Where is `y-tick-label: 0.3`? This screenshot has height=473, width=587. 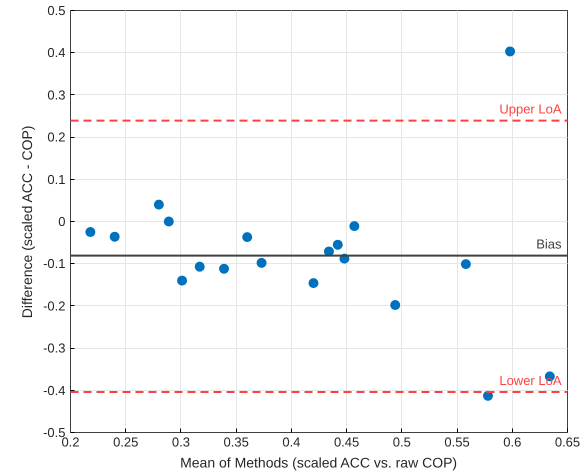 y-tick-label: 0.3 is located at coordinates (56, 94).